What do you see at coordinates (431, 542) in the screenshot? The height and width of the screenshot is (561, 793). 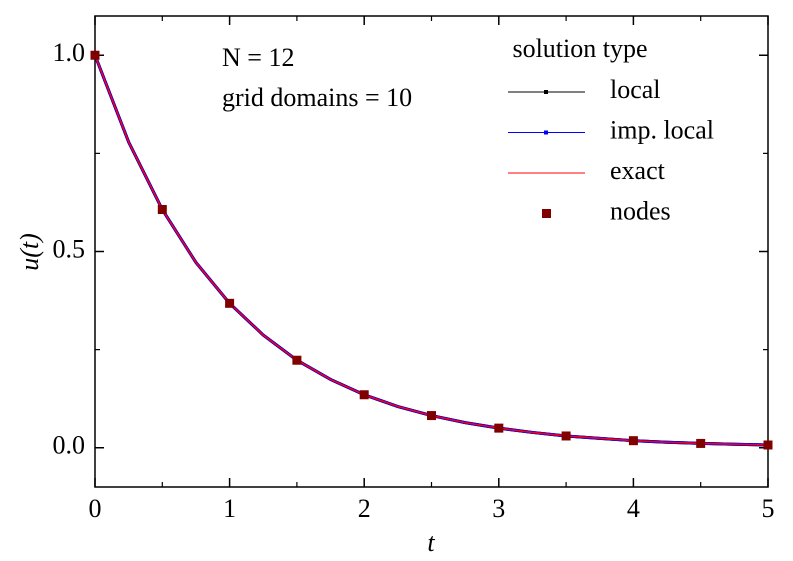 I see `x-axis-label: t` at bounding box center [431, 542].